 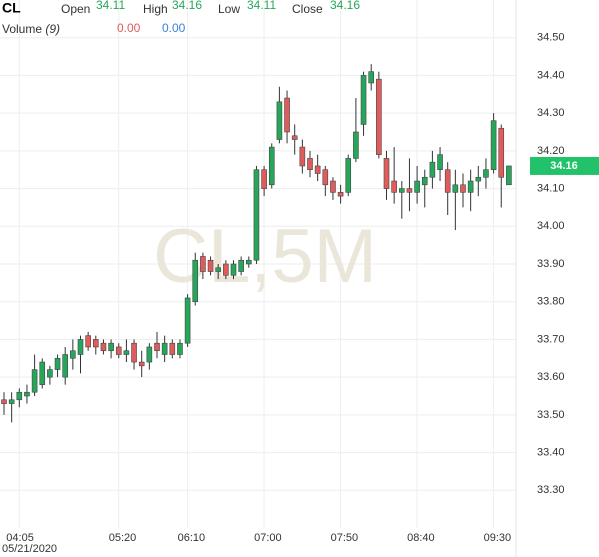 I want to click on volume-label: Volume (9), so click(x=31, y=29).